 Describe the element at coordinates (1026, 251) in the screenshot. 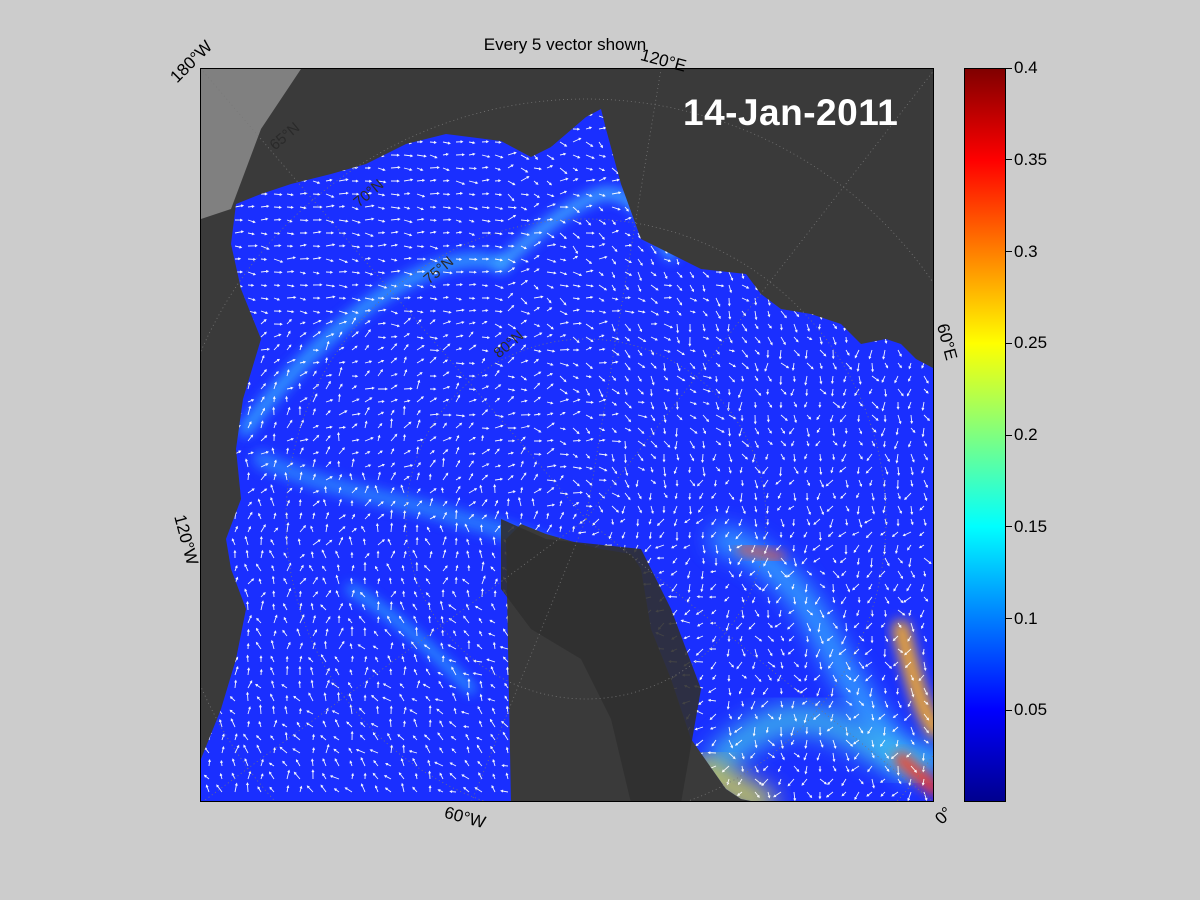

I see `colorbar-tick-label: 0.3` at that location.